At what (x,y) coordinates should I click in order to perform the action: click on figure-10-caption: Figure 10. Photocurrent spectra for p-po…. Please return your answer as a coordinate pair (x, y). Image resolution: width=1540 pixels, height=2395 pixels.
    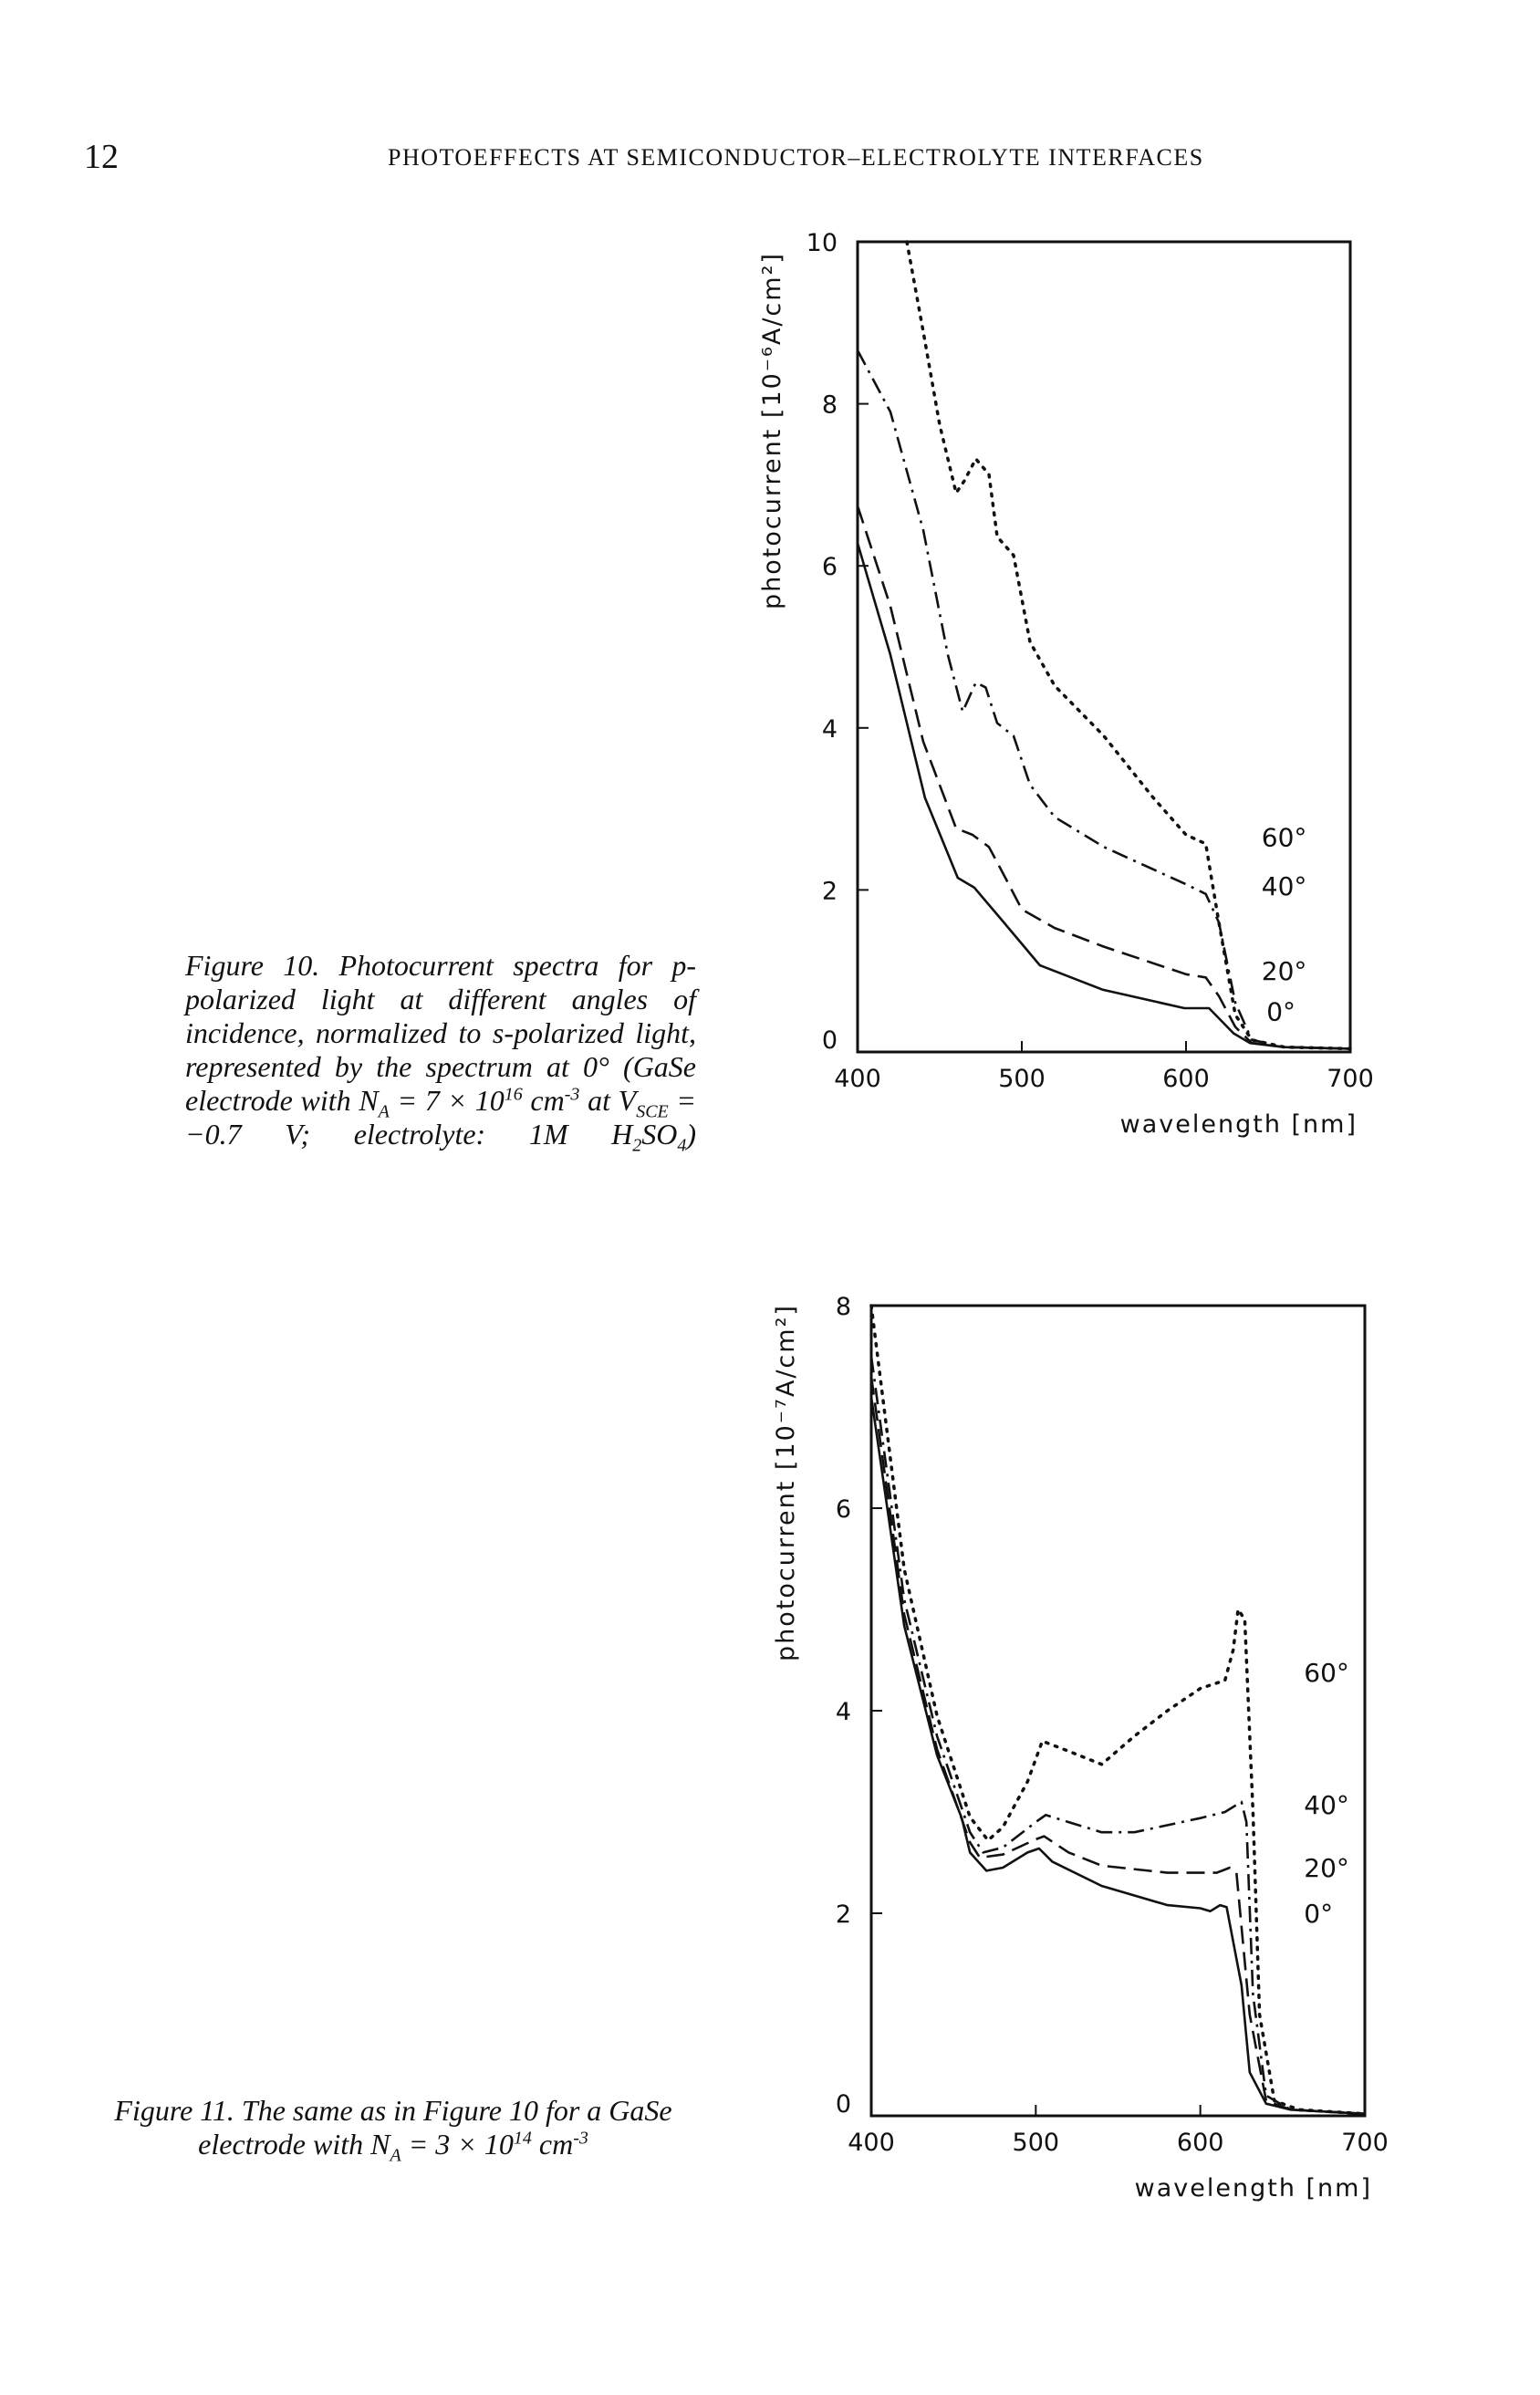
    Looking at the image, I should click on (441, 1051).